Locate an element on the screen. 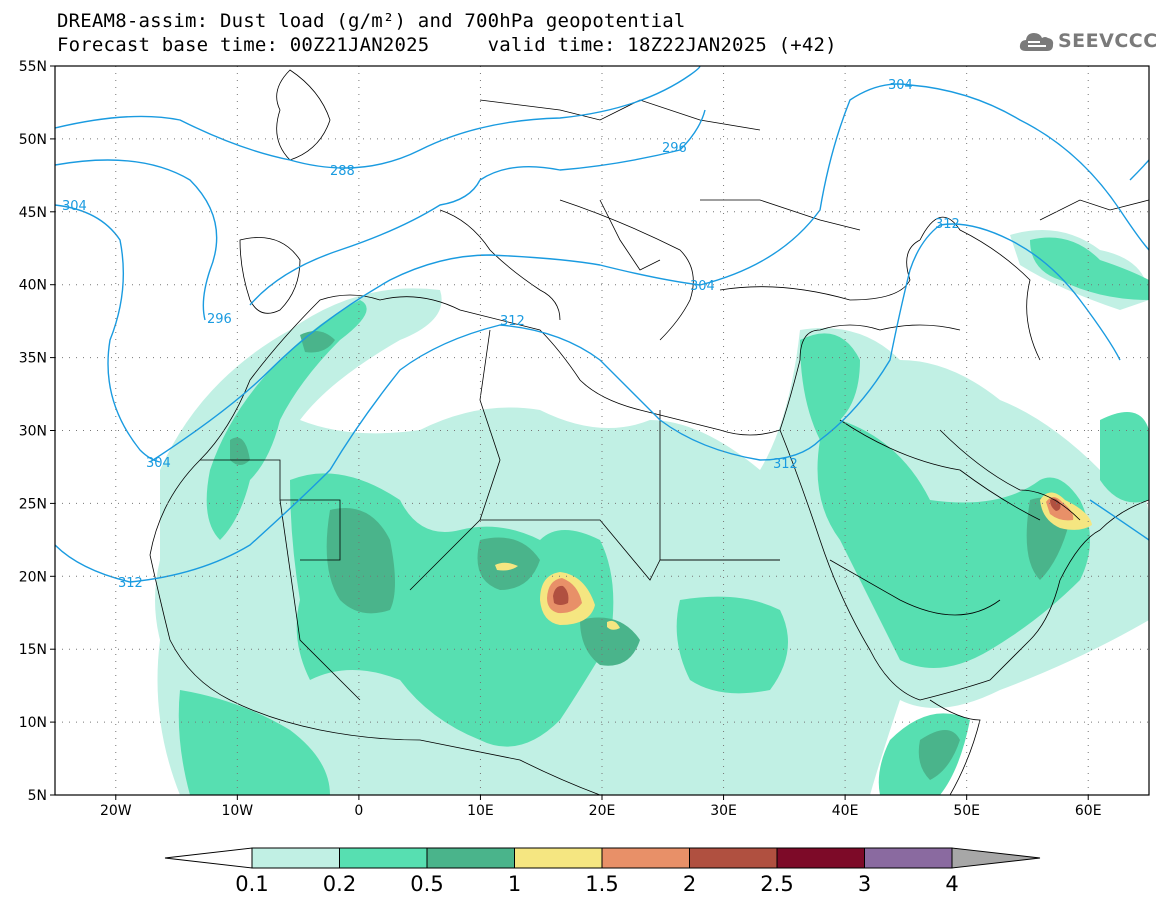 Image resolution: width=1165 pixels, height=907 pixels. colorbar-label: 4 is located at coordinates (951, 884).